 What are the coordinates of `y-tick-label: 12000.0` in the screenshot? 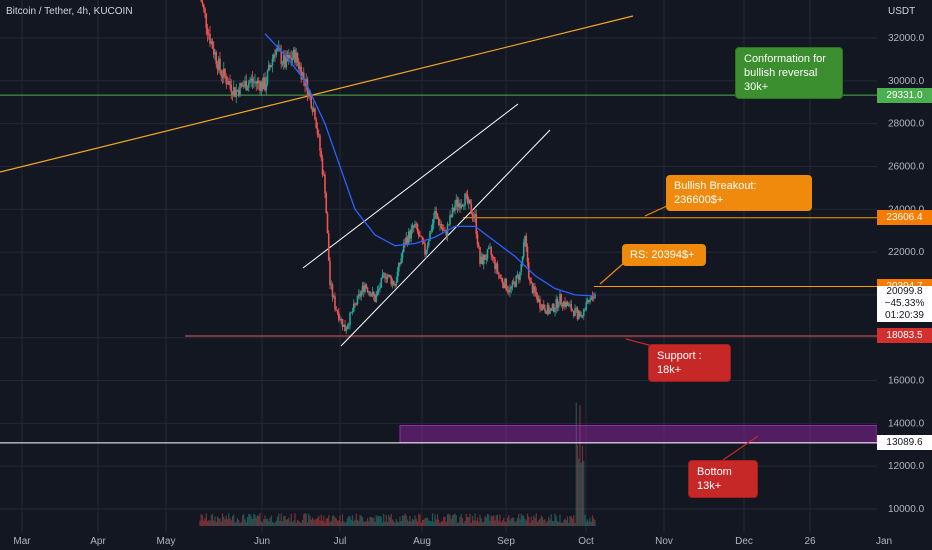 It's located at (906, 466).